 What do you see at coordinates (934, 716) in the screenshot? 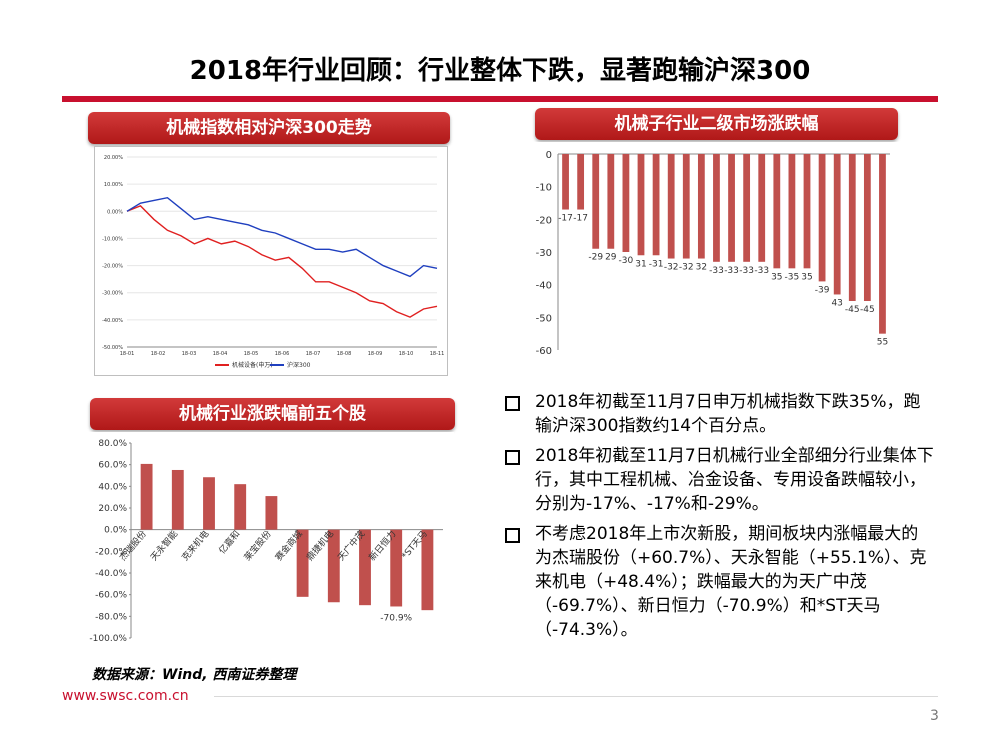
I see `page-number: 3` at bounding box center [934, 716].